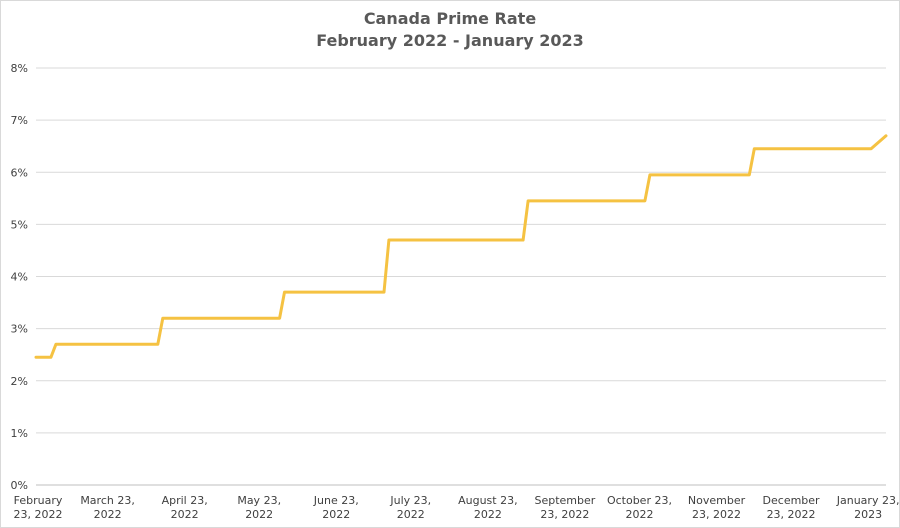 This screenshot has height=528, width=900. What do you see at coordinates (19, 172) in the screenshot?
I see `y-tick-label: 6%` at bounding box center [19, 172].